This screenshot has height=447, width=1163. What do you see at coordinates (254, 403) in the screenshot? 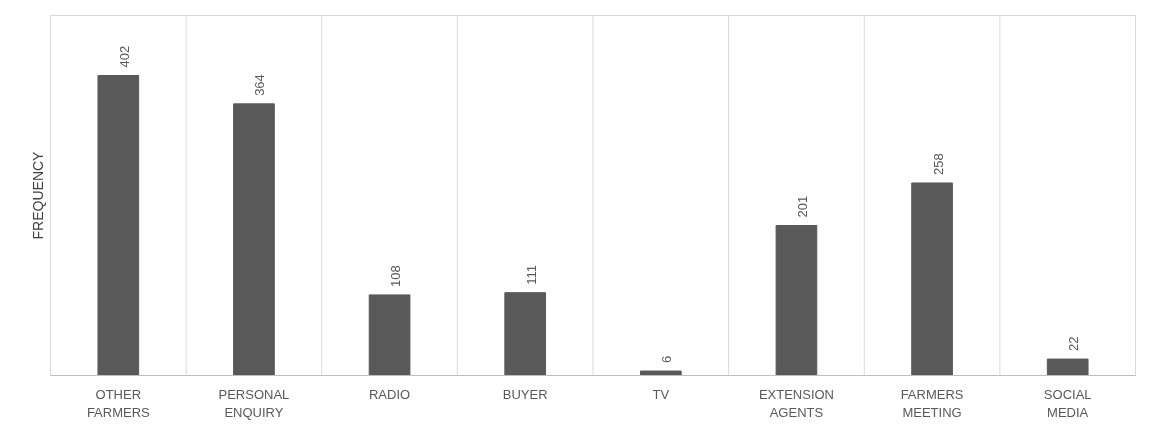
I see `x-tick-label: PERSONAL ENQUIRY` at bounding box center [254, 403].